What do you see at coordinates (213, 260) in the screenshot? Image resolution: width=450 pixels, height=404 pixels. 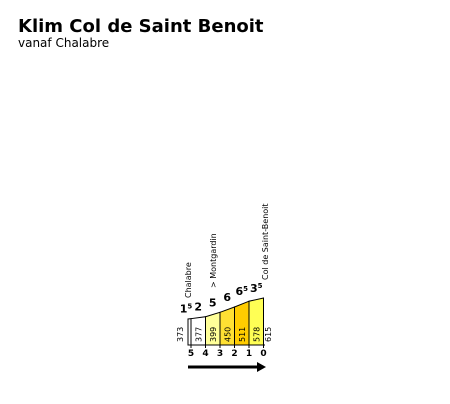 I see `place-label: > Montgardin` at bounding box center [213, 260].